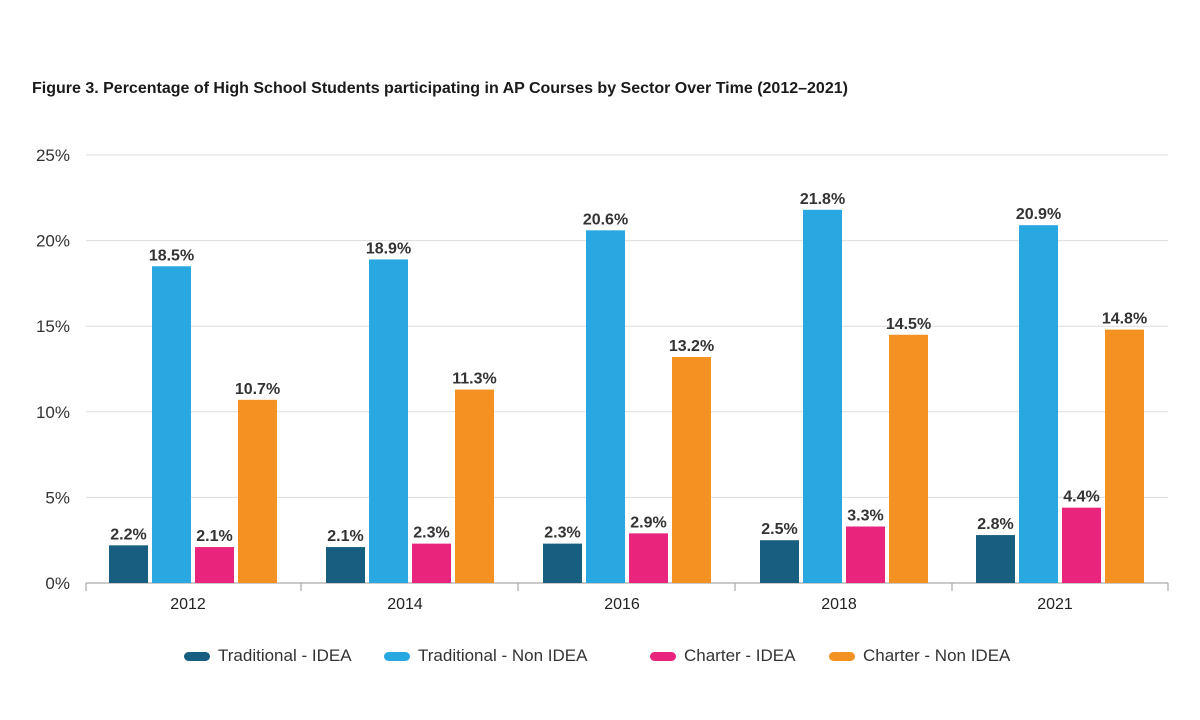 Image resolution: width=1200 pixels, height=720 pixels. Describe the element at coordinates (388, 248) in the screenshot. I see `data-label: 18.9%` at that location.